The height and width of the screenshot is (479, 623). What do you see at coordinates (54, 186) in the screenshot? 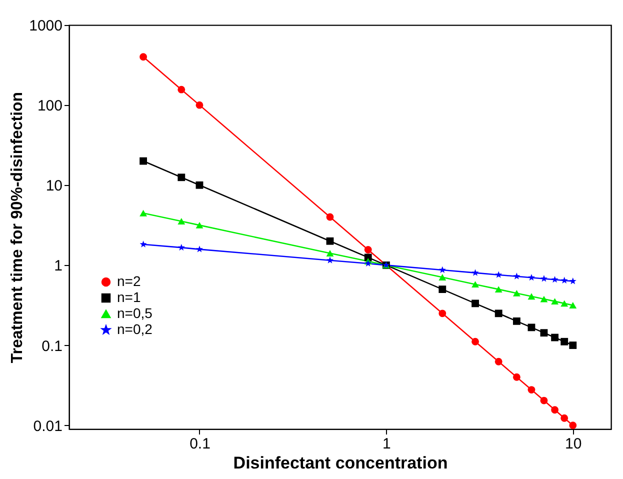
I see `y-tick-label: 10` at bounding box center [54, 186].